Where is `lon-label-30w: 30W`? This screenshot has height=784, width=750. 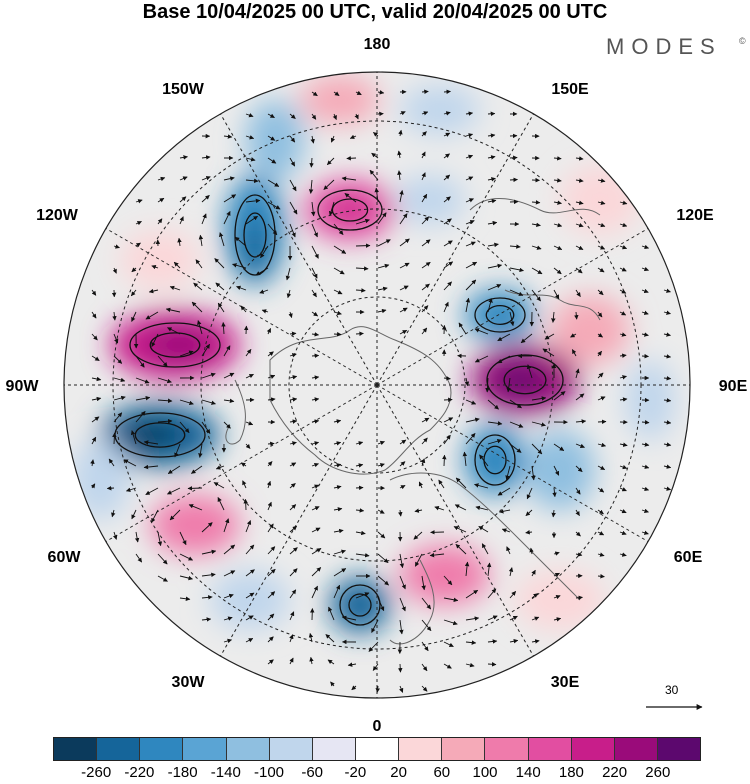 lon-label-30w: 30W is located at coordinates (188, 683).